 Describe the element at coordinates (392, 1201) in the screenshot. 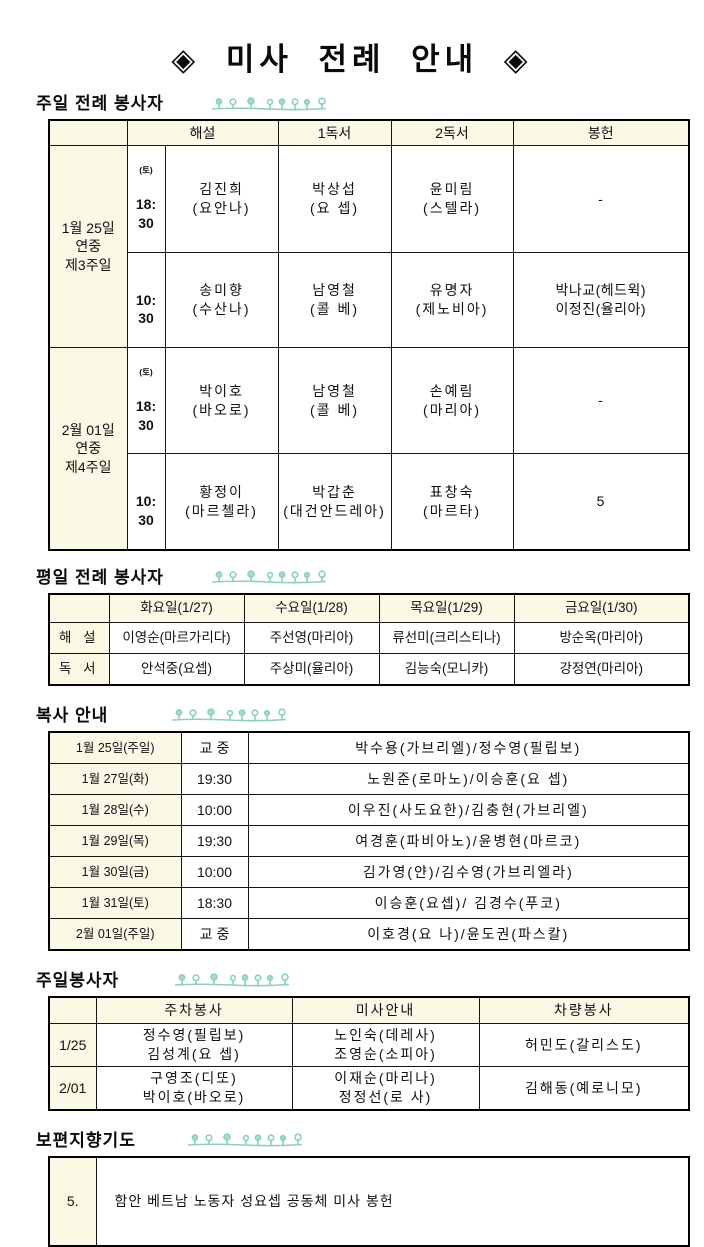

I see `prayer-text-cell: 함안 베트남 노동자 성요셉 공동체 미사 봉헌` at that location.